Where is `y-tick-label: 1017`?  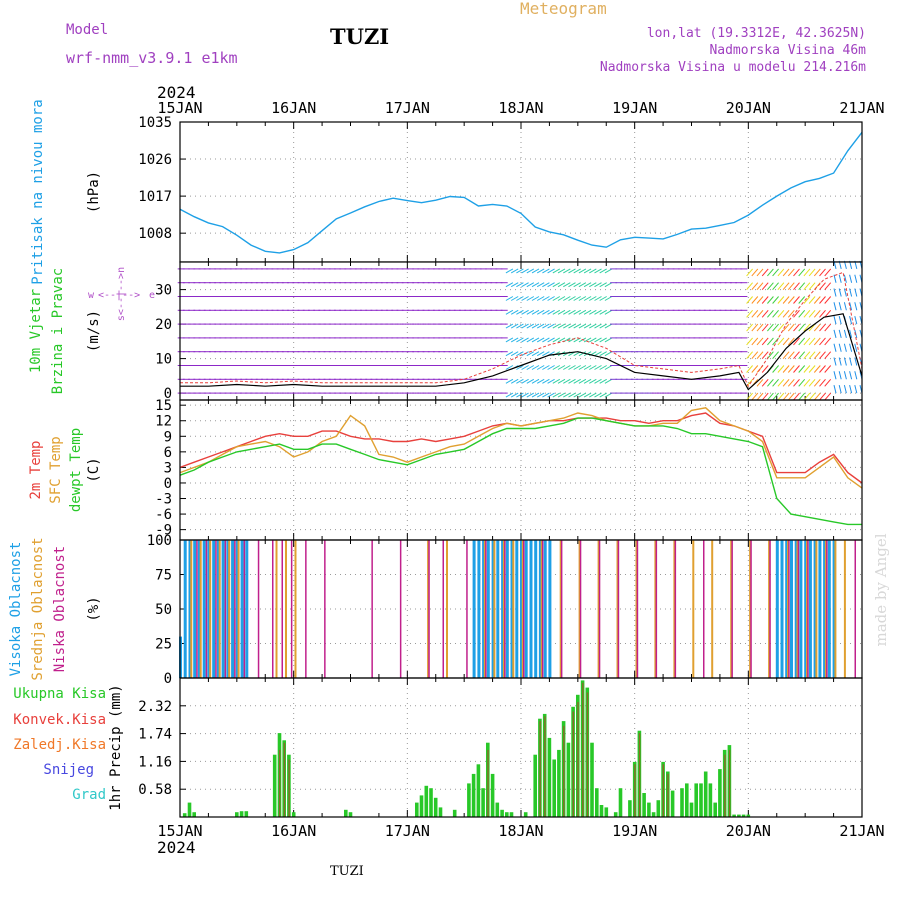
y-tick-label: 1017 is located at coordinates (155, 197).